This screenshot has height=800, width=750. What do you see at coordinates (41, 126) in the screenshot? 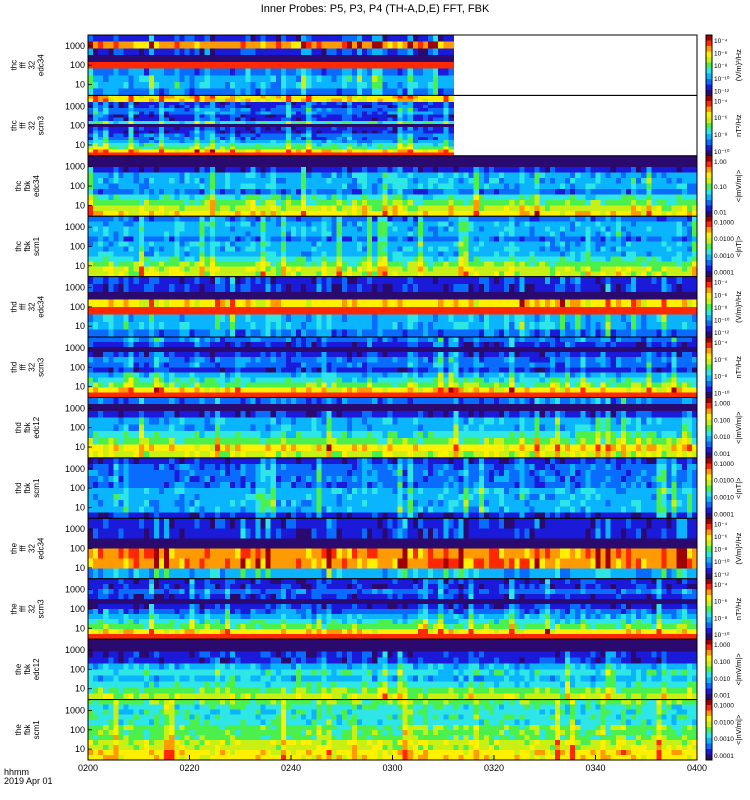
I see `ylabel-line: scm3` at bounding box center [41, 126].